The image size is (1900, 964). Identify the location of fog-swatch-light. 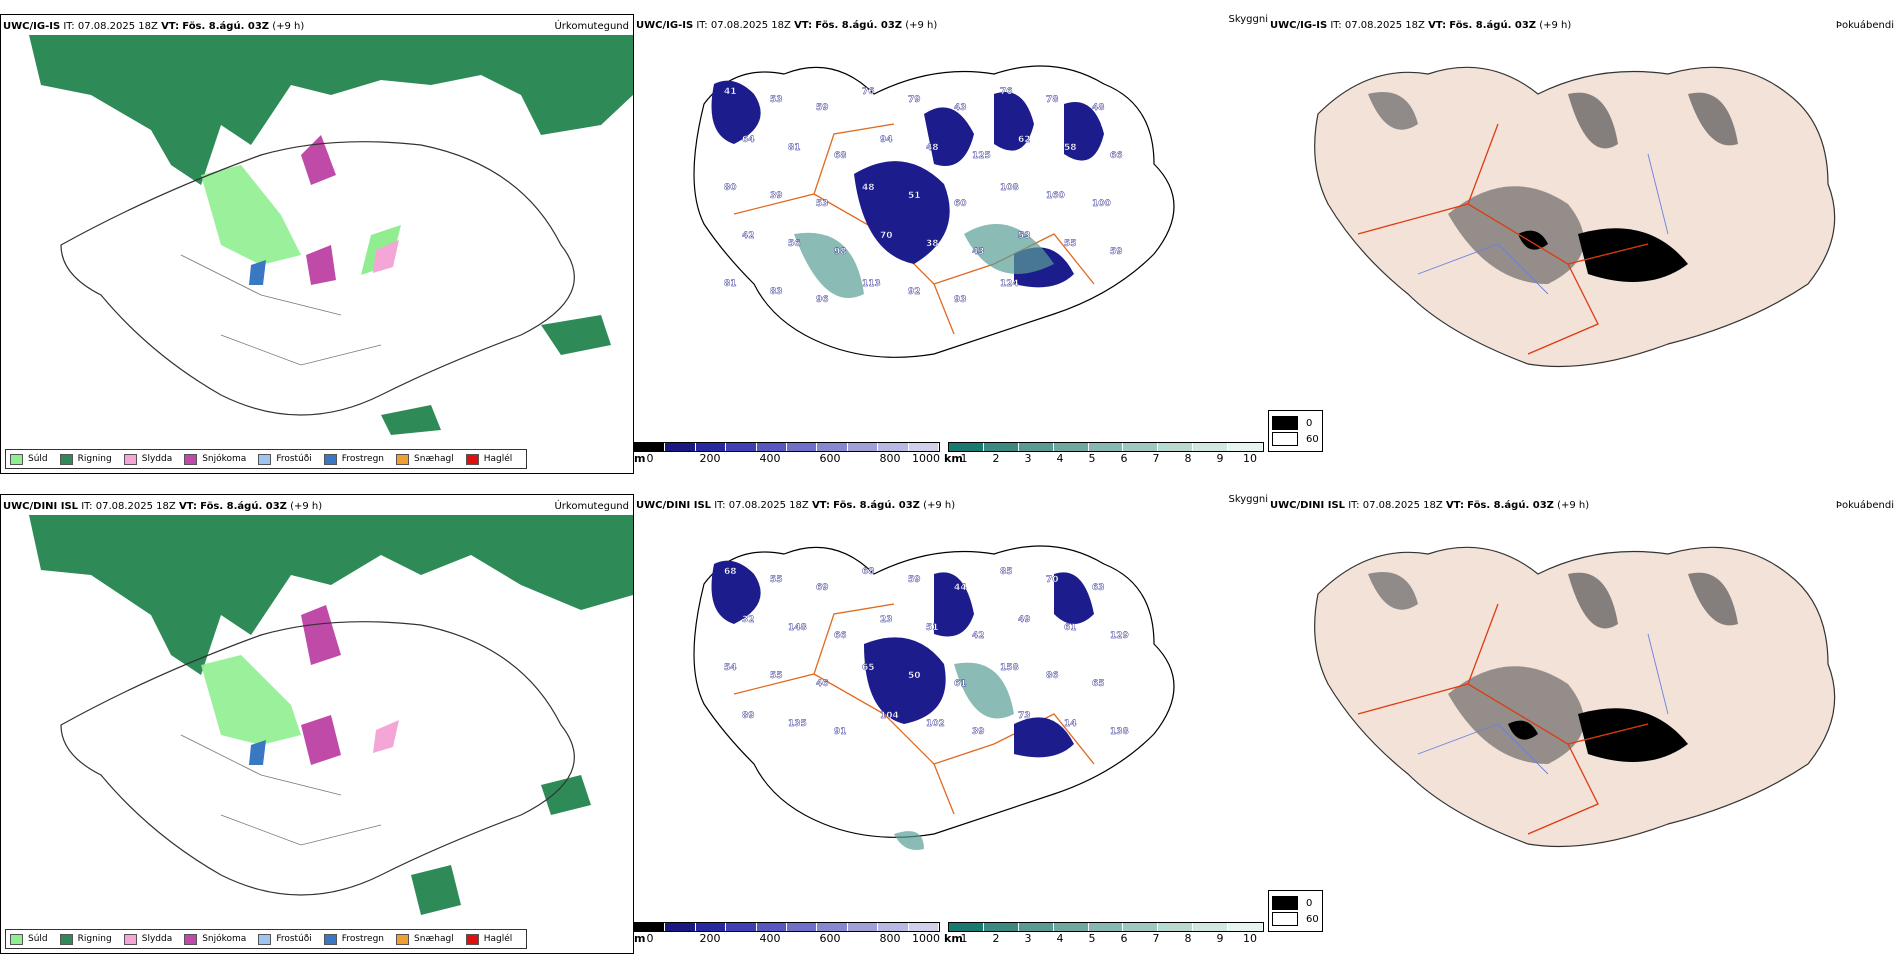
(1285, 919).